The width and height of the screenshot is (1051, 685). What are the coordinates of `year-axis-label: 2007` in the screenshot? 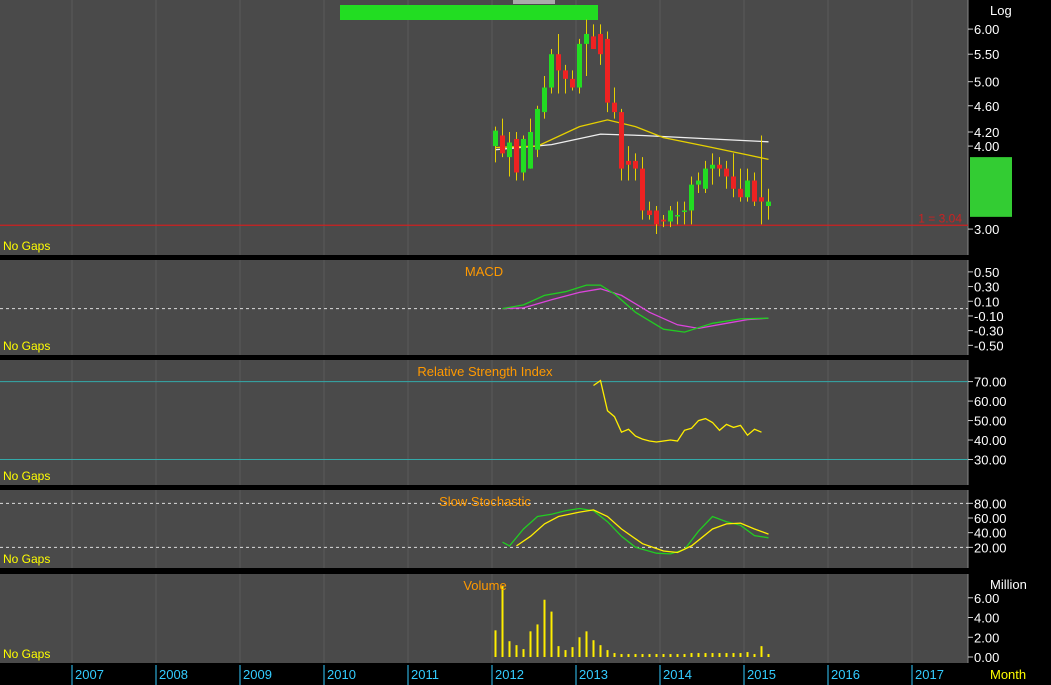 It's located at (89, 674).